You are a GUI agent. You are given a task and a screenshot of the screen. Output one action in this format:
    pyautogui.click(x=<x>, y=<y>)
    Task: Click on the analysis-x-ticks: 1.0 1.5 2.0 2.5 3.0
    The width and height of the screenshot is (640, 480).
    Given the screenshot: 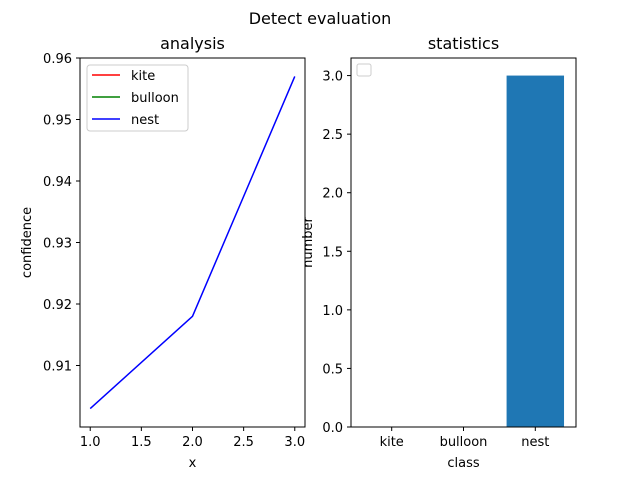 What is the action you would take?
    pyautogui.click(x=192, y=438)
    